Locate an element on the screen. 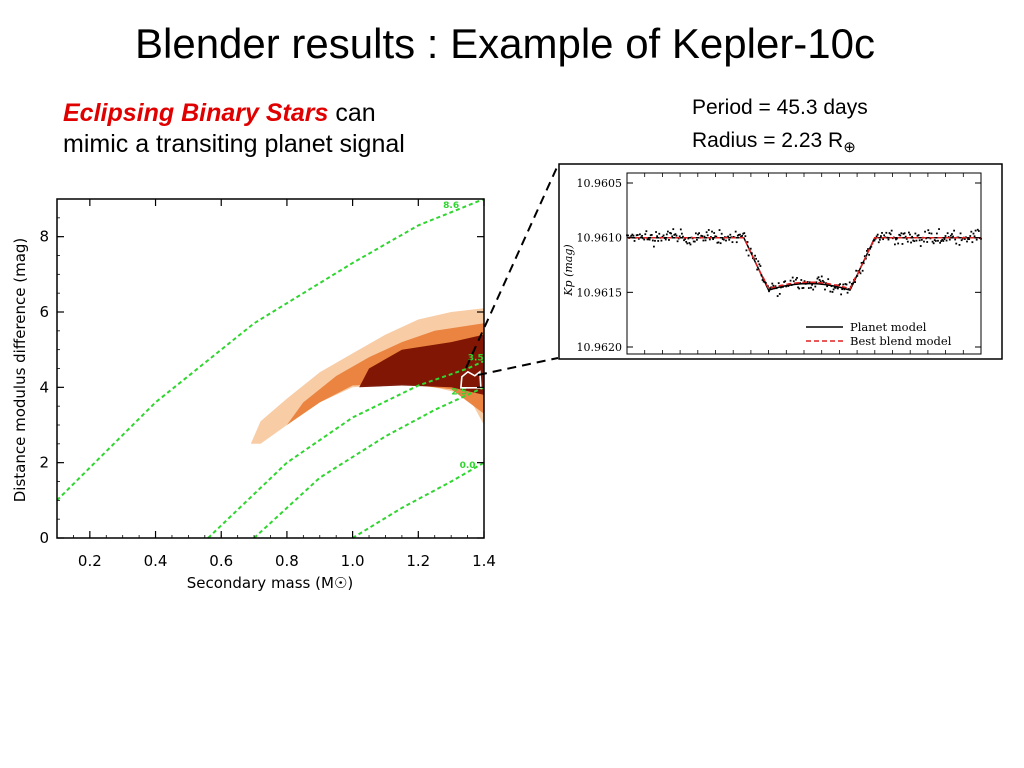 The width and height of the screenshot is (1024, 768). y-tick-label: 4 is located at coordinates (44, 387).